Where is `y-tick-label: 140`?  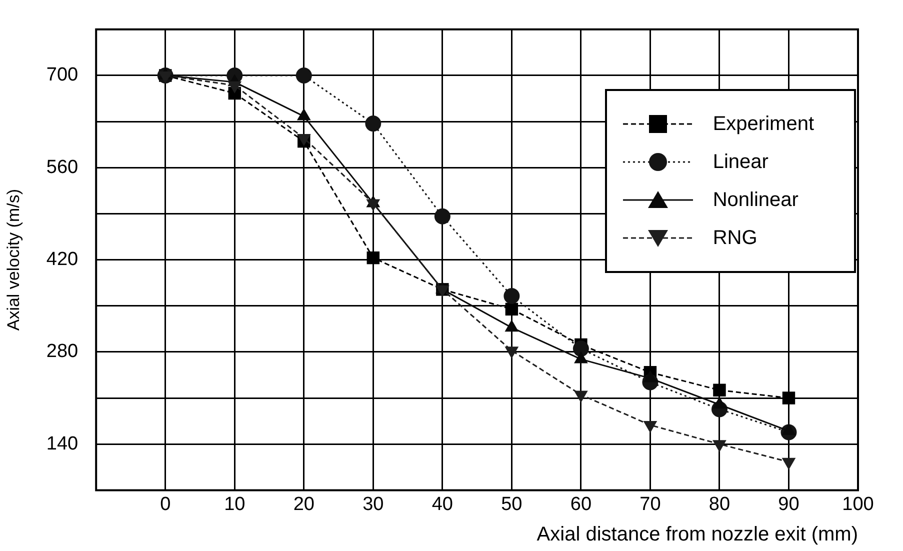
y-tick-label: 140 is located at coordinates (62, 443).